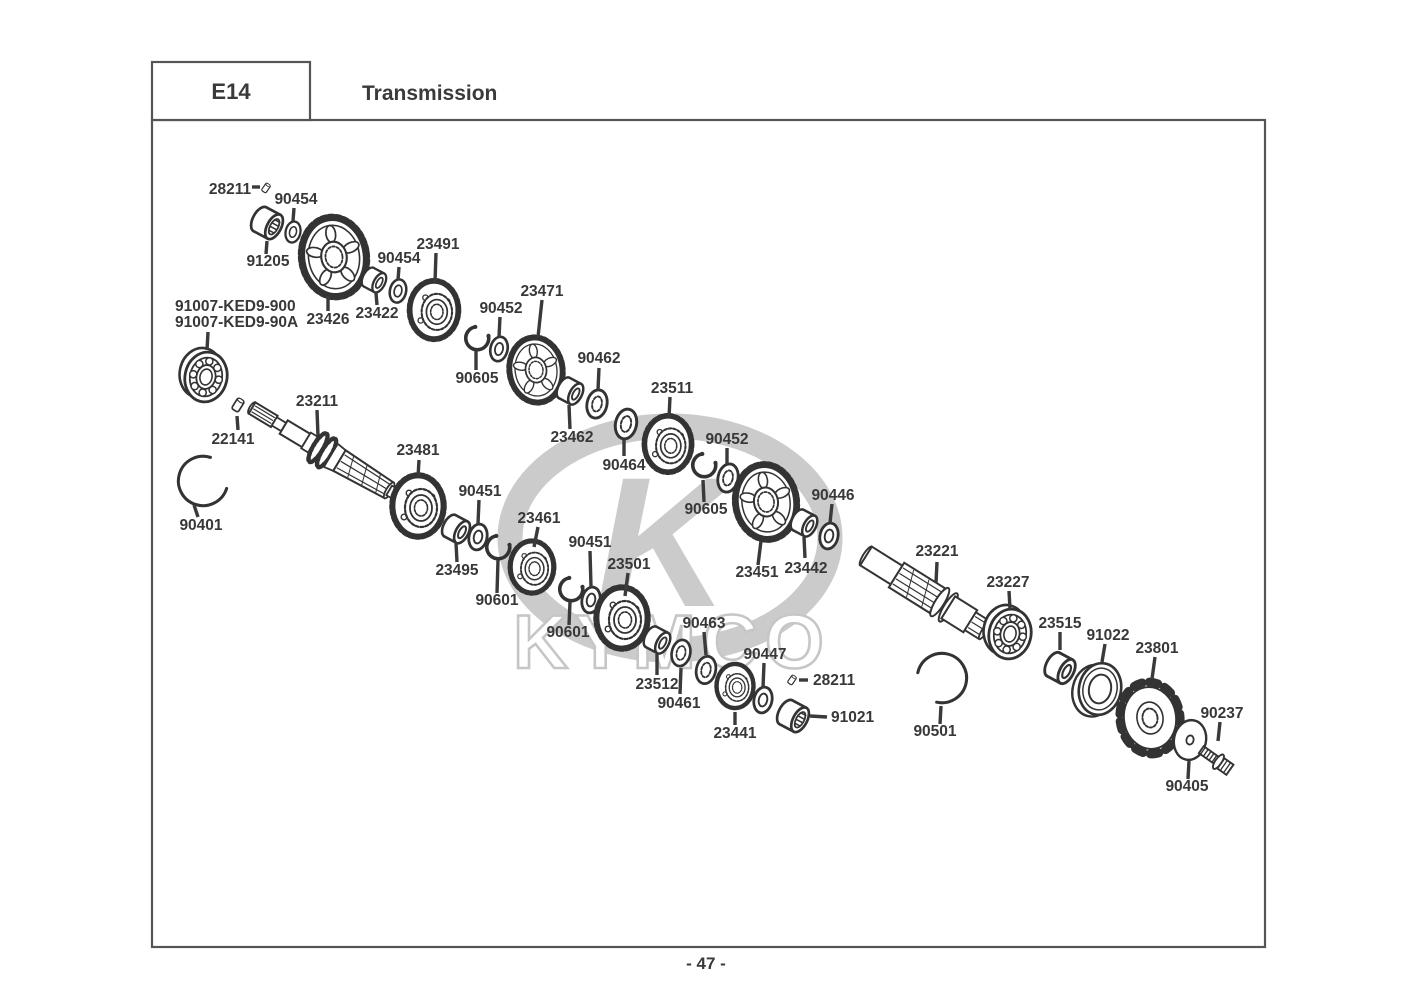 Image resolution: width=1415 pixels, height=1000 pixels. What do you see at coordinates (832, 495) in the screenshot?
I see `part-label-90446: 90446` at bounding box center [832, 495].